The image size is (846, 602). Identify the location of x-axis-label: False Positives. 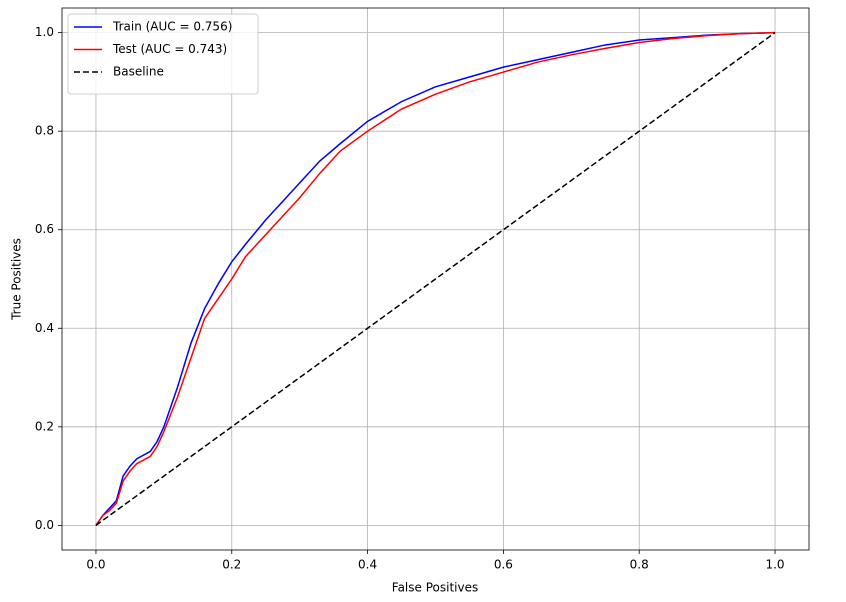
(435, 588).